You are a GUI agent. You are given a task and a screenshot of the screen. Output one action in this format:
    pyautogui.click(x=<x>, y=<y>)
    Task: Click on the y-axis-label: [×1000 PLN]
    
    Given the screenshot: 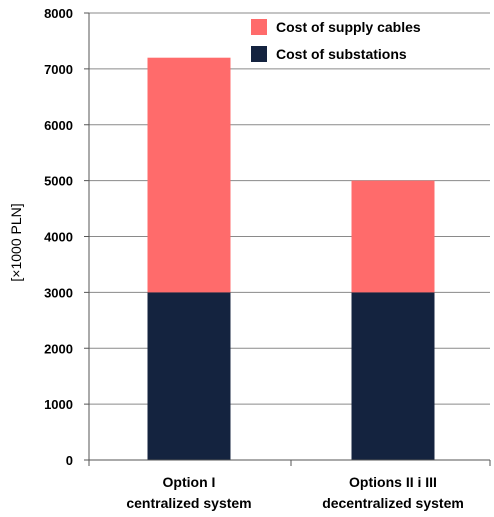 What is the action you would take?
    pyautogui.click(x=16, y=242)
    